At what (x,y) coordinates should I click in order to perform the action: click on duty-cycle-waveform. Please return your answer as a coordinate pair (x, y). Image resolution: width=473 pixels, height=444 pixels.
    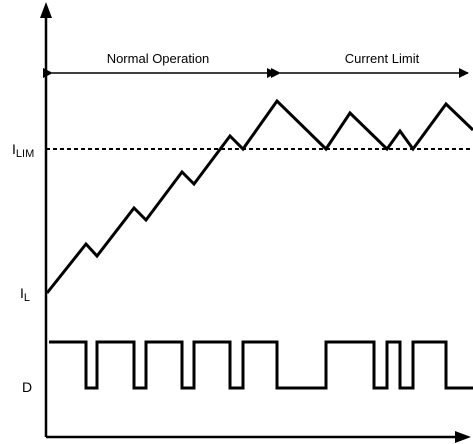
    Looking at the image, I should click on (261, 365).